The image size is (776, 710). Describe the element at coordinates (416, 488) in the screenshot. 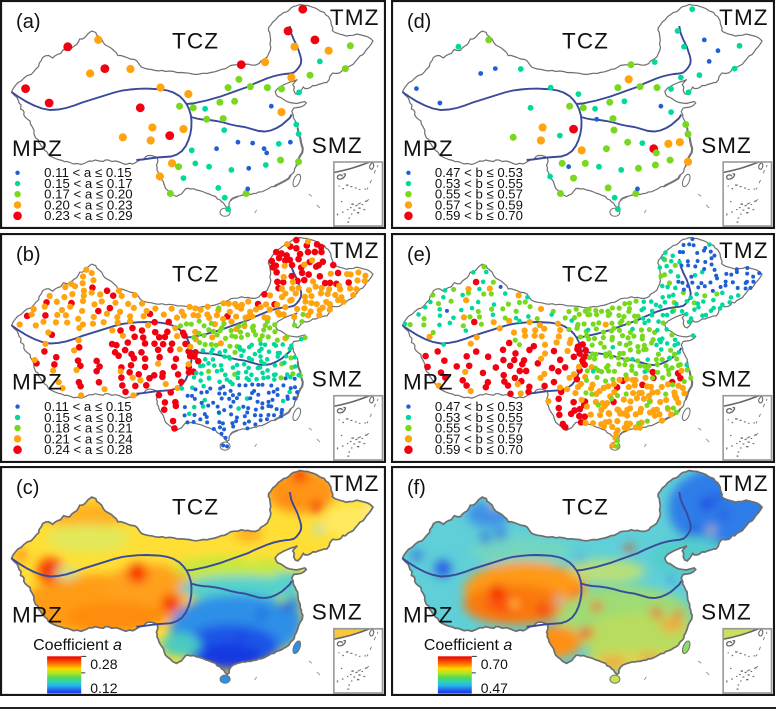

I see `svg-text: (f)` at that location.